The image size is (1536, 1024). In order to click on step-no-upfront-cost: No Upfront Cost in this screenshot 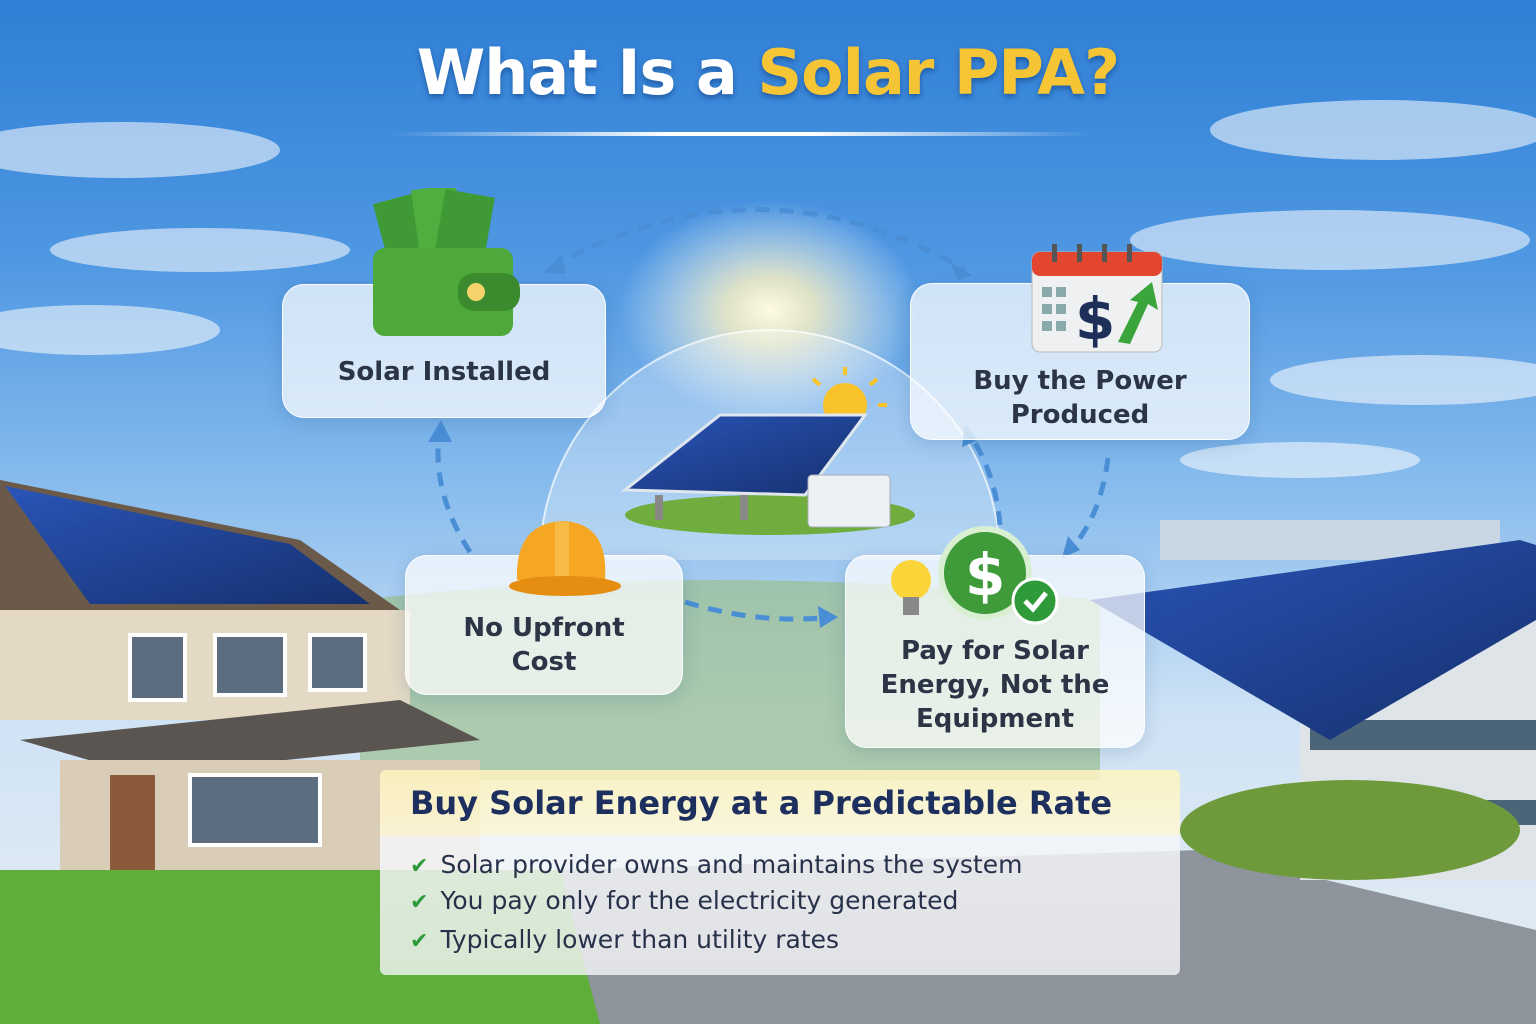, I will do `click(544, 625)`.